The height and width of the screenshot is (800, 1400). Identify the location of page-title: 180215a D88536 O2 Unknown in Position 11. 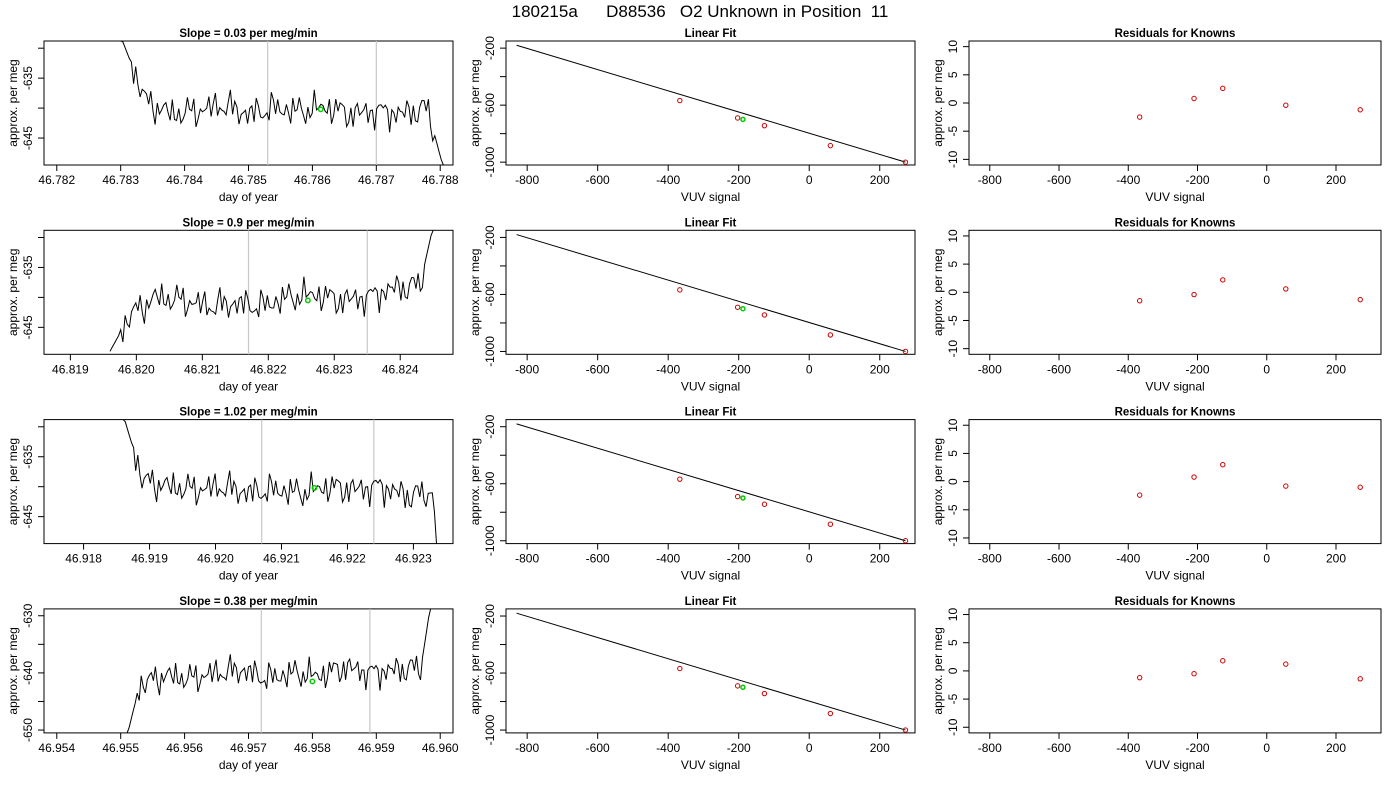
(700, 11).